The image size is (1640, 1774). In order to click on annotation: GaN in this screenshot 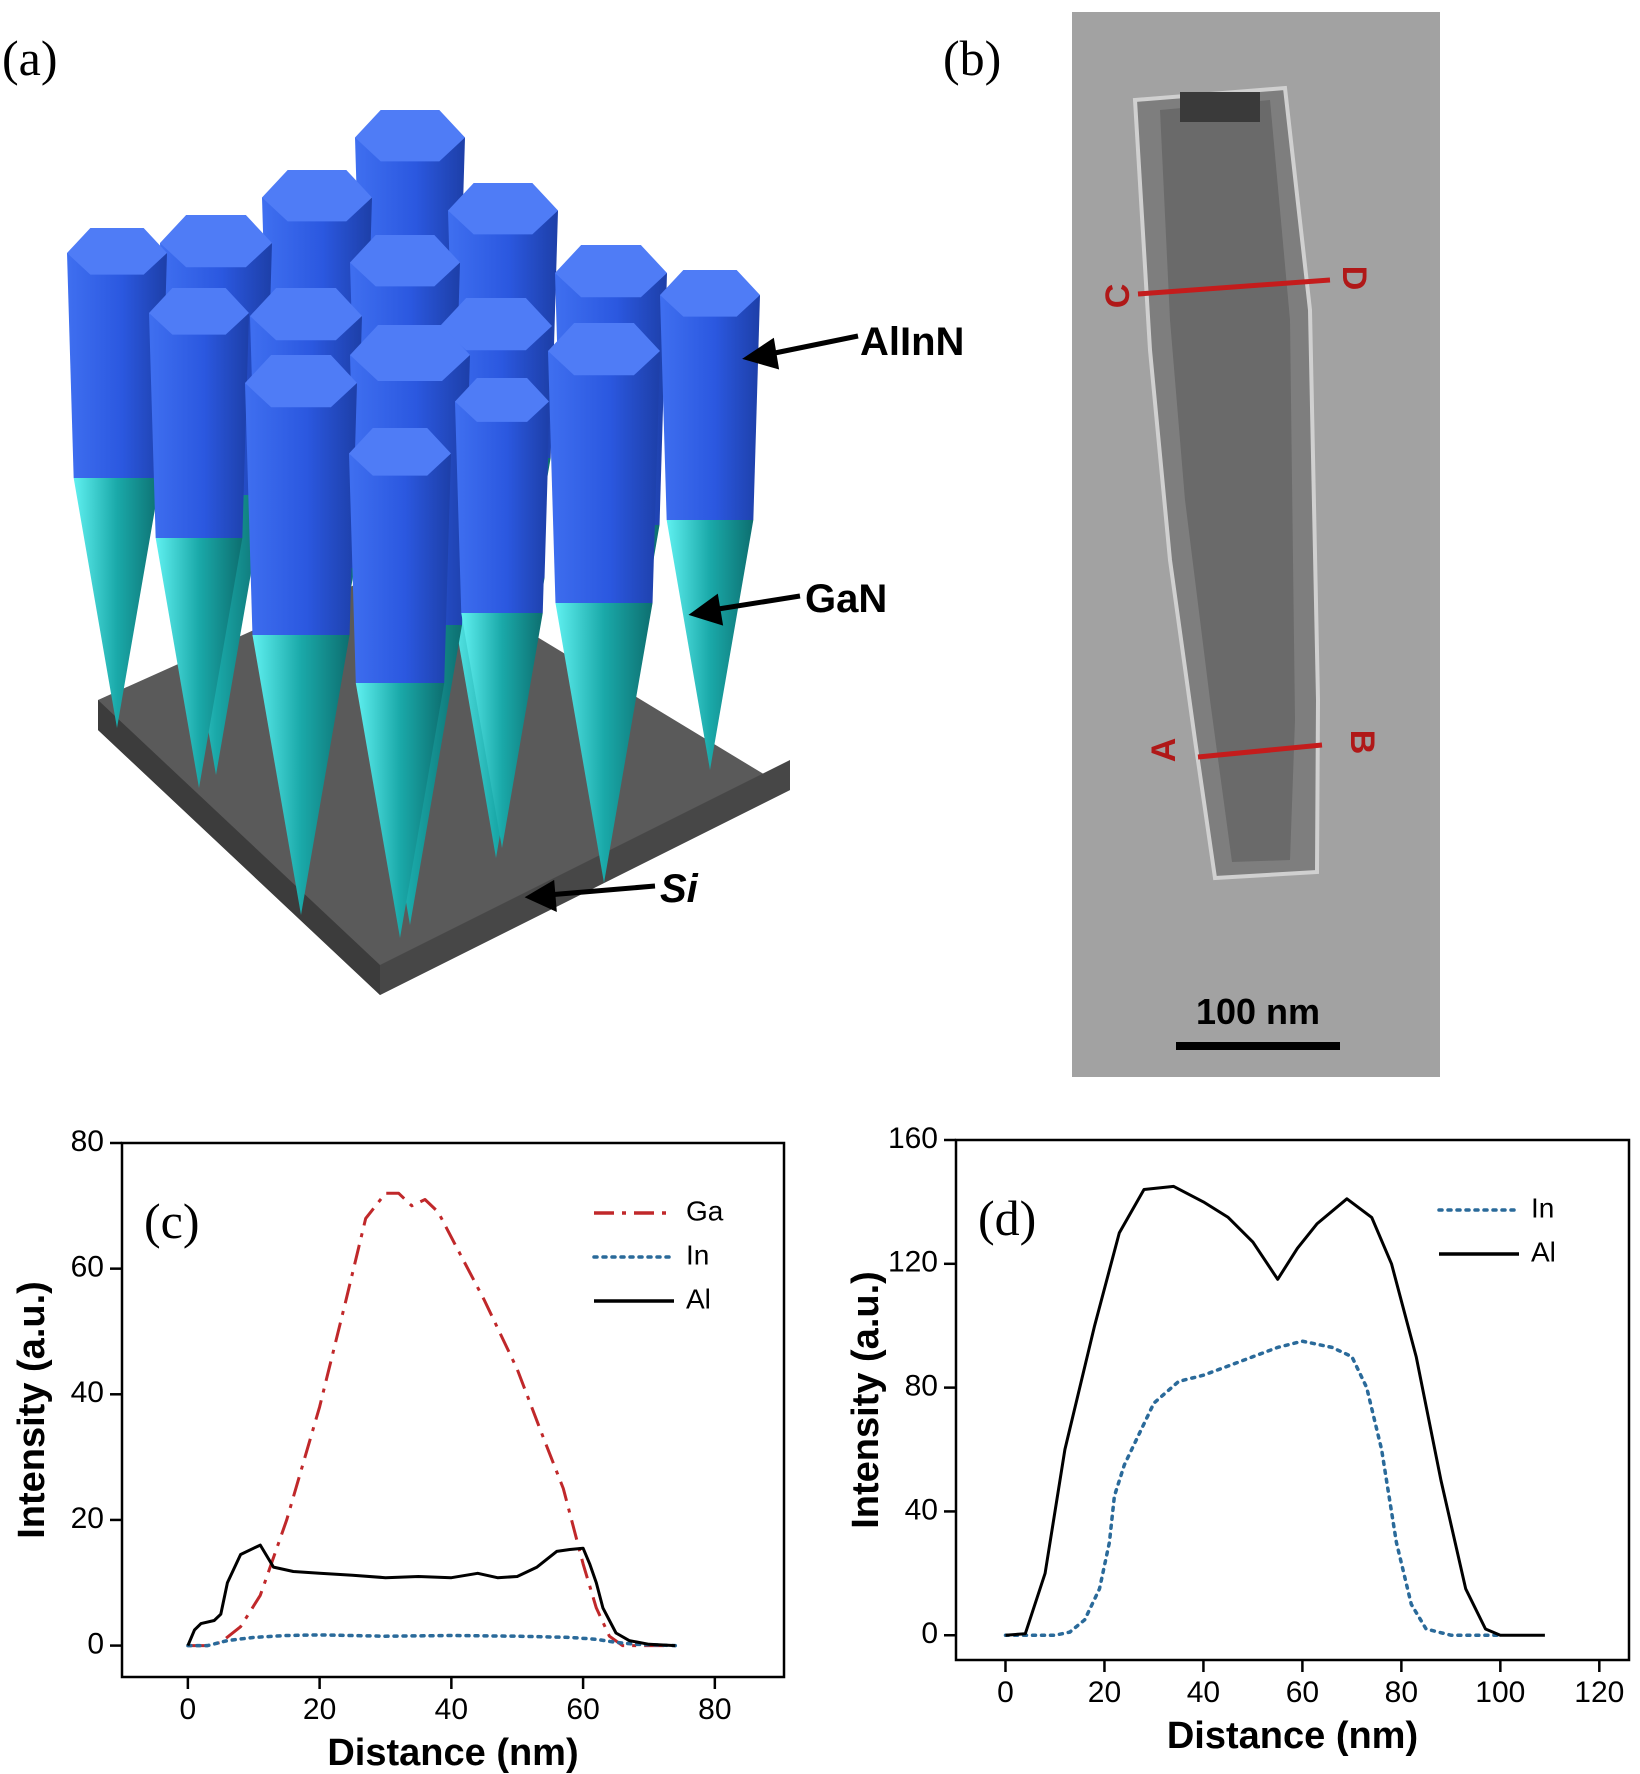, I will do `click(846, 599)`.